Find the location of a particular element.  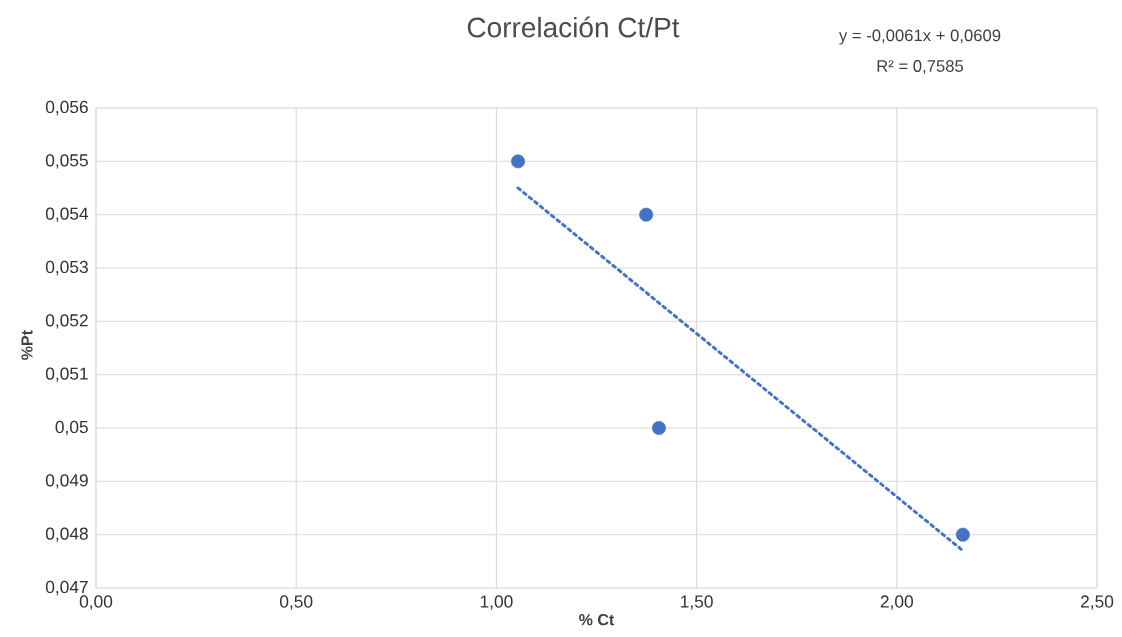

chart-title: Correlación Ct/Pt is located at coordinates (573, 27).